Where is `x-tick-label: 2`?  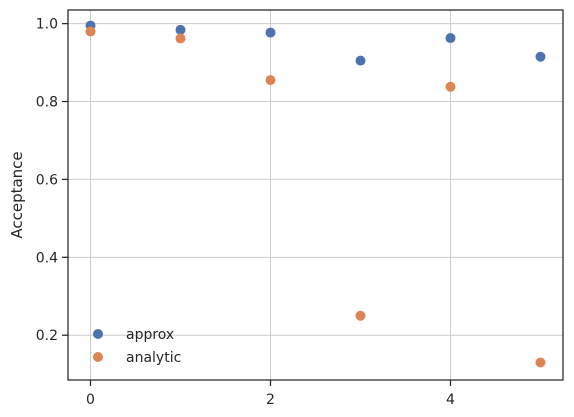
x-tick-label: 2 is located at coordinates (270, 400).